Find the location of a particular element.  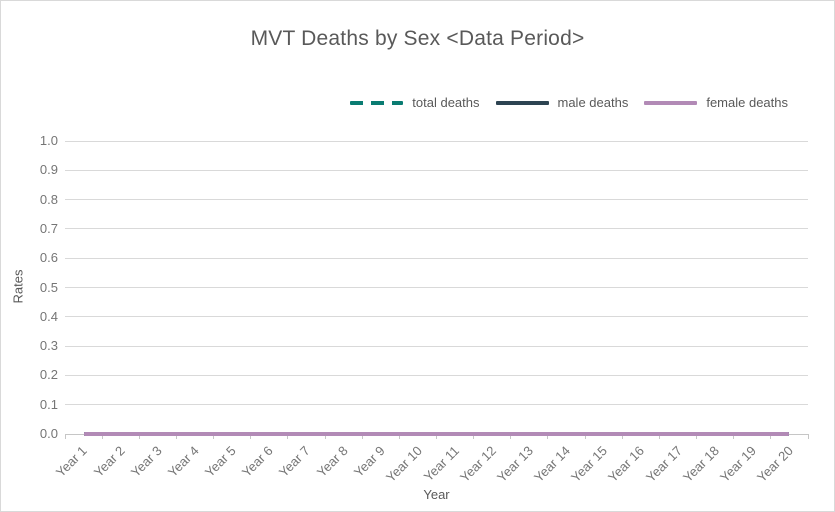

x-tick-label: Year 15 is located at coordinates (589, 464).